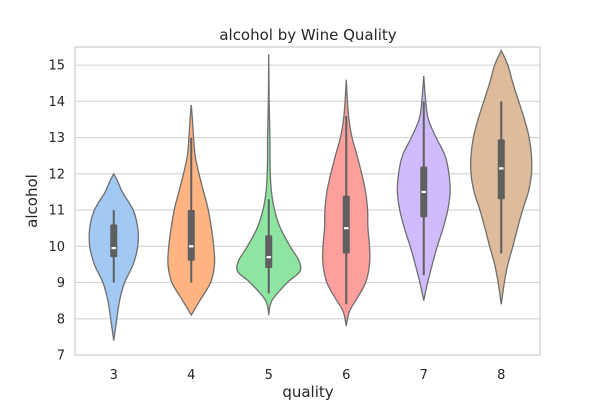 The image size is (600, 400). Describe the element at coordinates (501, 375) in the screenshot. I see `x-tick-label: 8` at that location.